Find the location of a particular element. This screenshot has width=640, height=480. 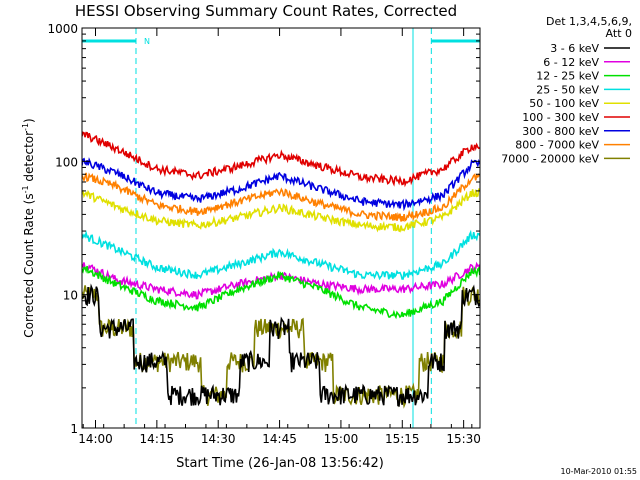

night-marker-label: N is located at coordinates (147, 41).